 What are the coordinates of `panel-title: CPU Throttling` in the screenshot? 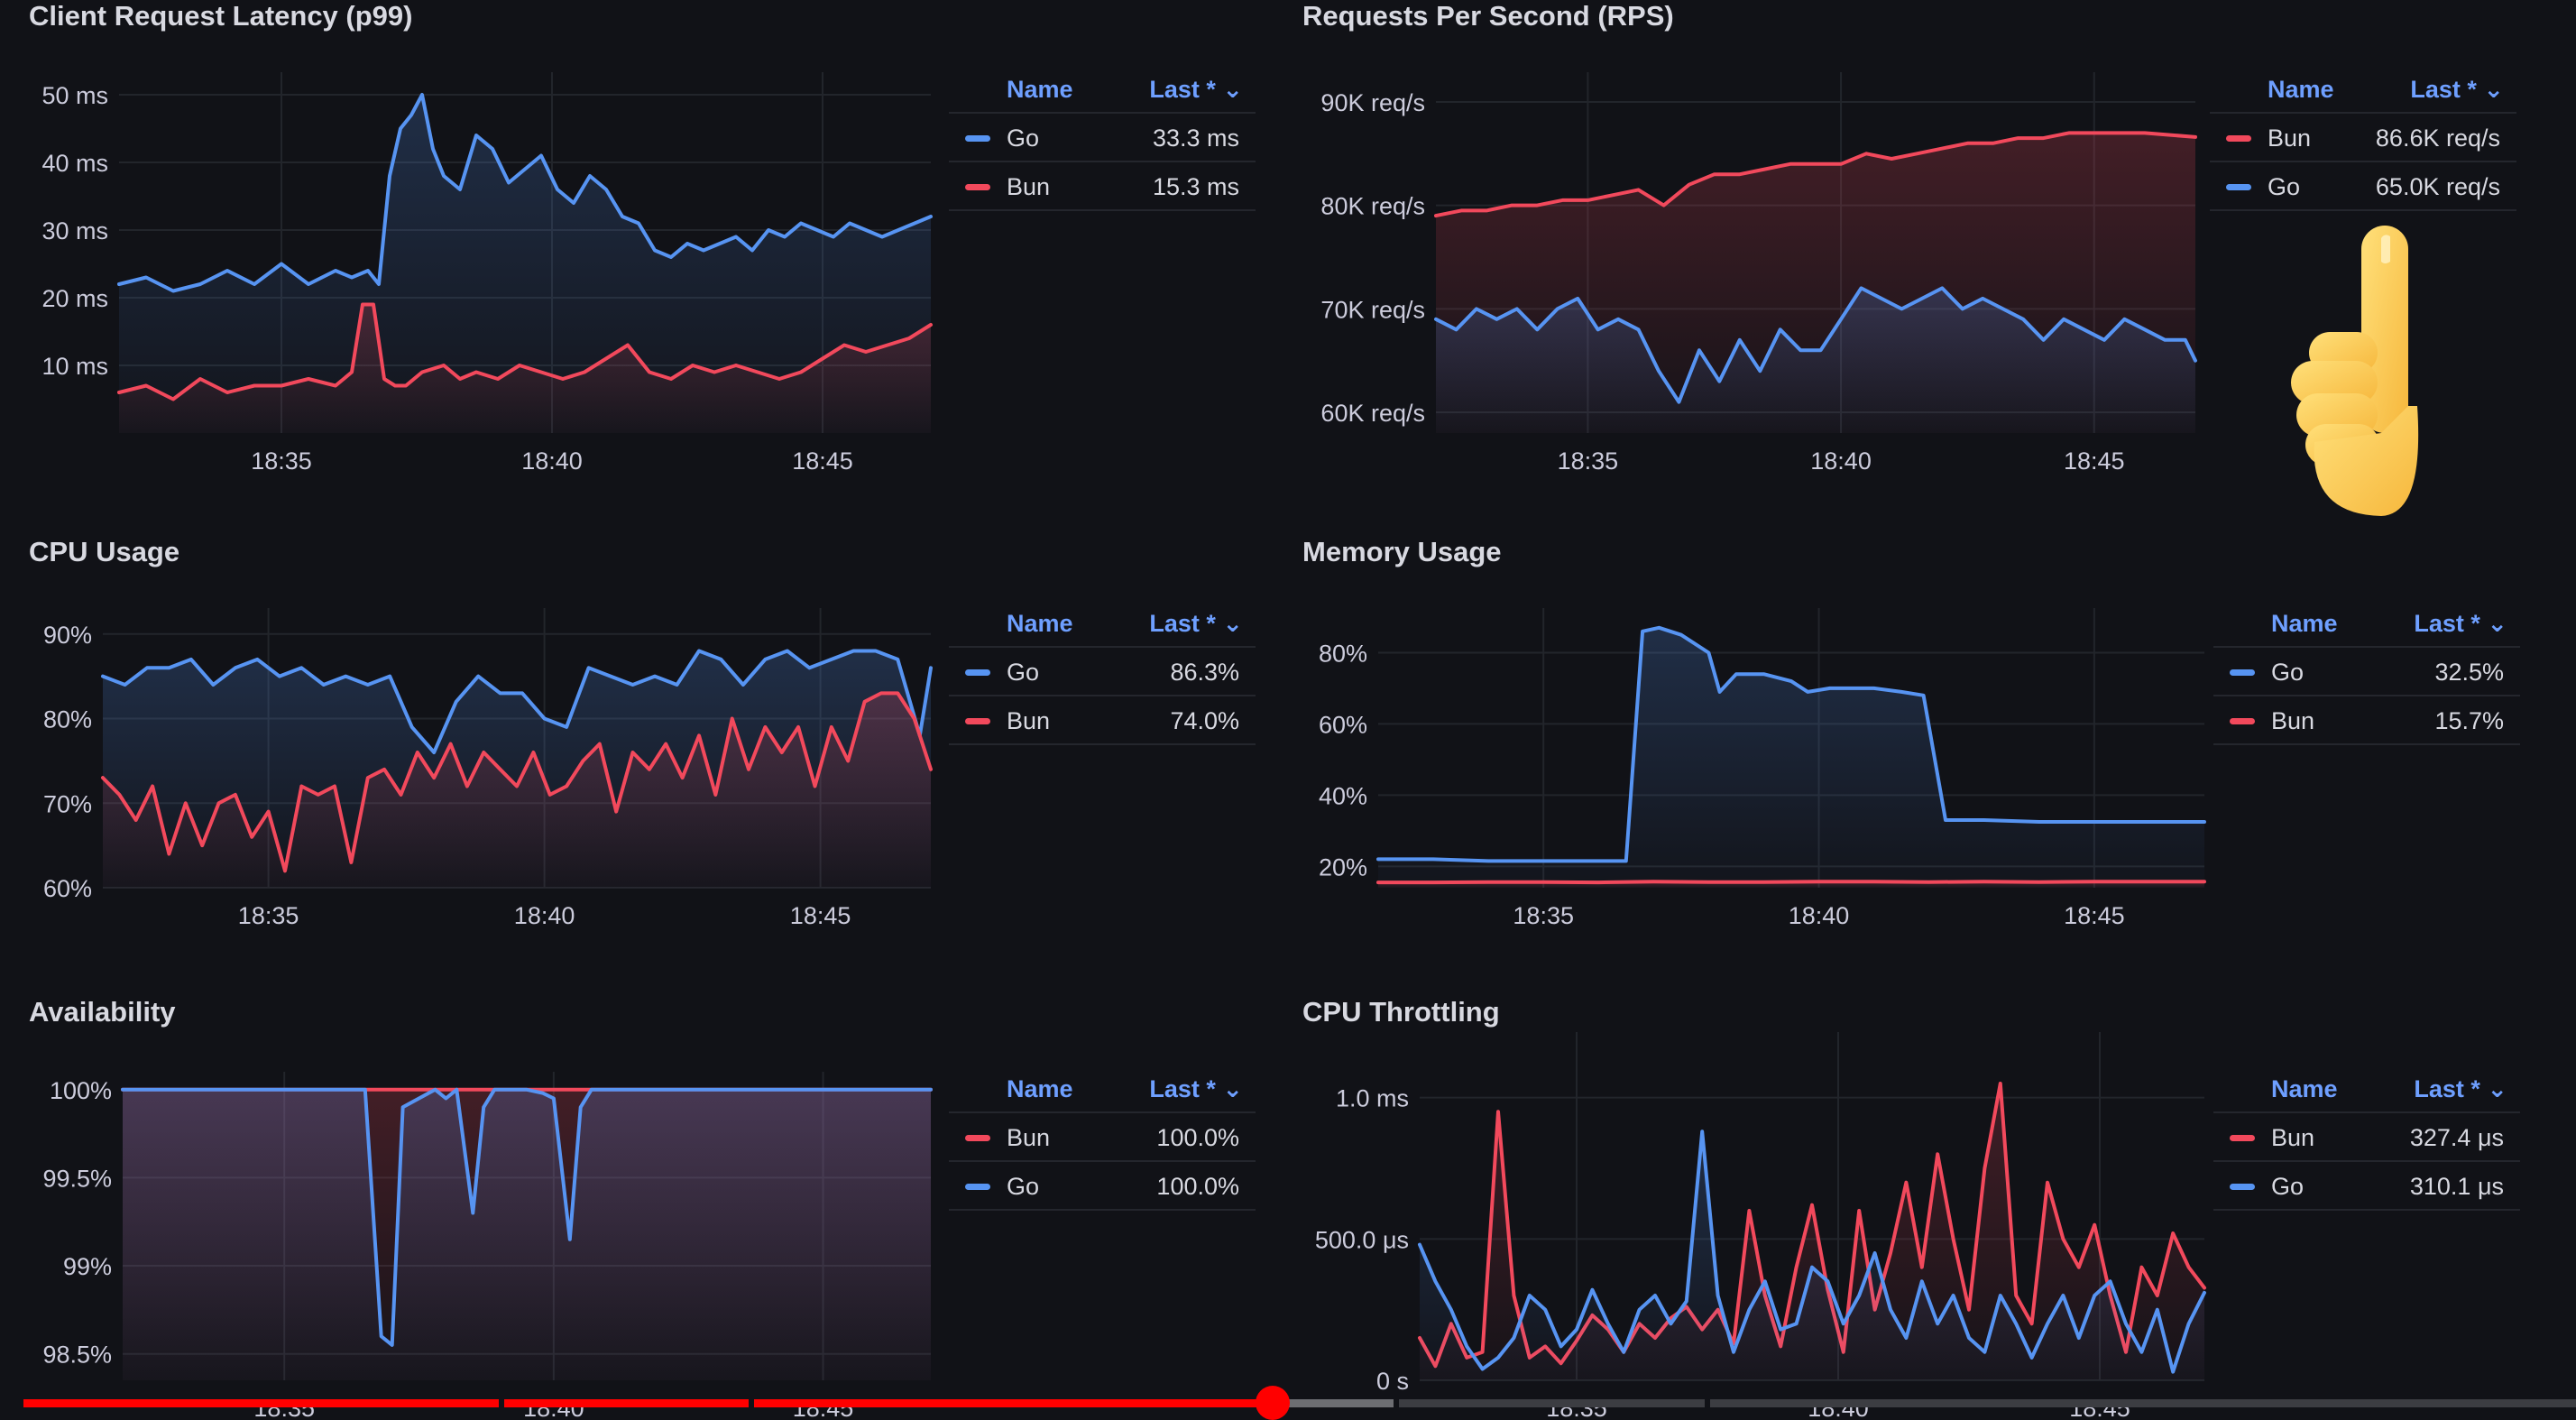 It's located at (1401, 1012).